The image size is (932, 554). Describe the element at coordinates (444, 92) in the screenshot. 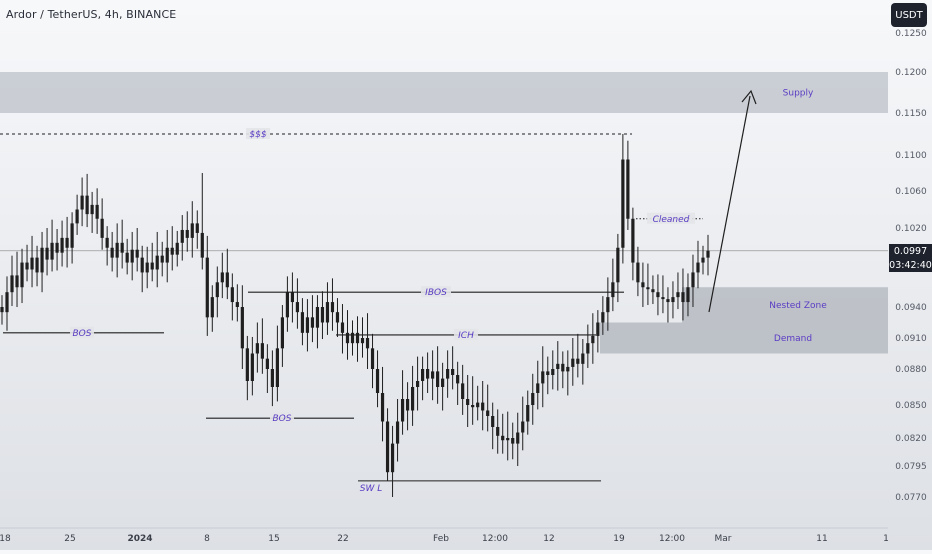

I see `zone-supply` at that location.